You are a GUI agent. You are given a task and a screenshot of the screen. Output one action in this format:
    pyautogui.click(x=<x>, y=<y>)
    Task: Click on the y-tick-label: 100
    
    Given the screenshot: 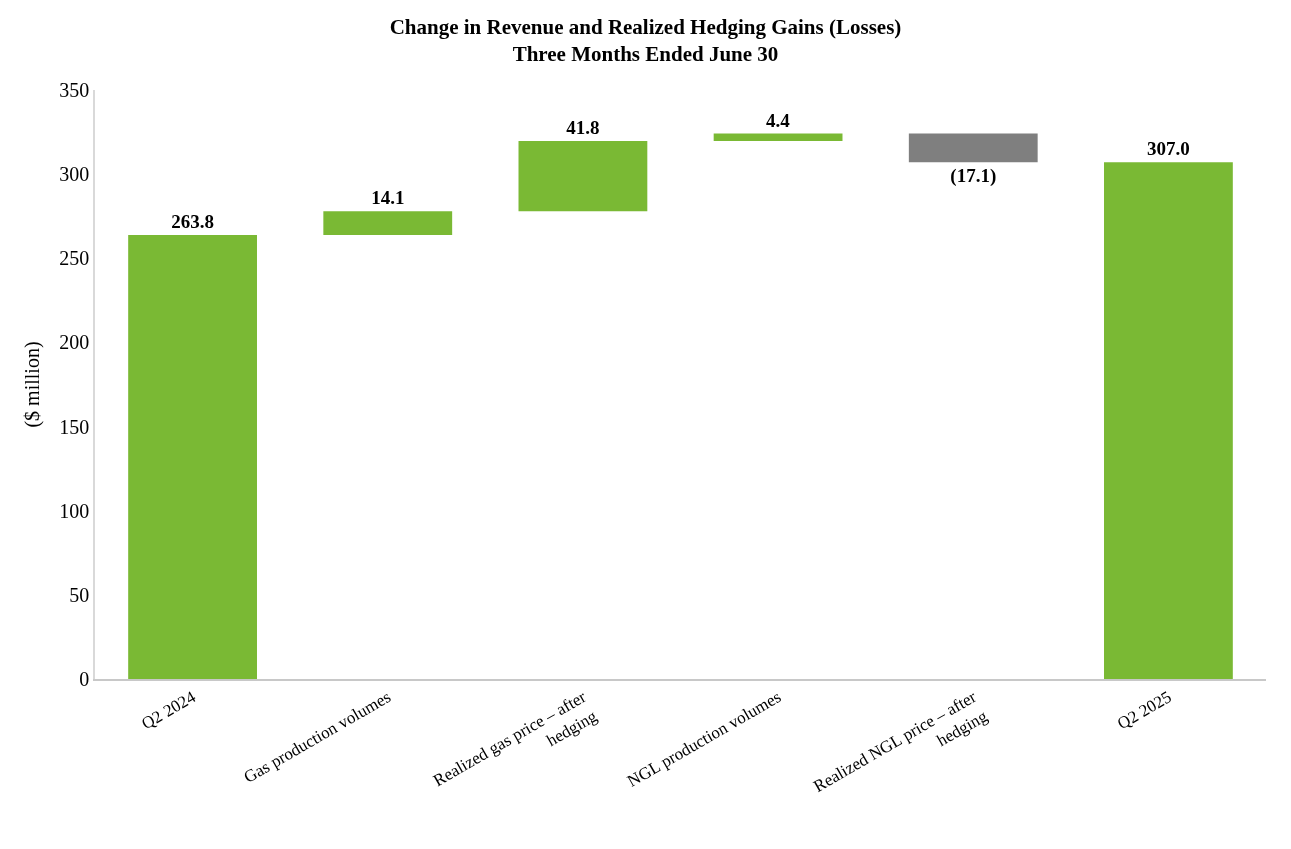 What is the action you would take?
    pyautogui.click(x=74, y=510)
    